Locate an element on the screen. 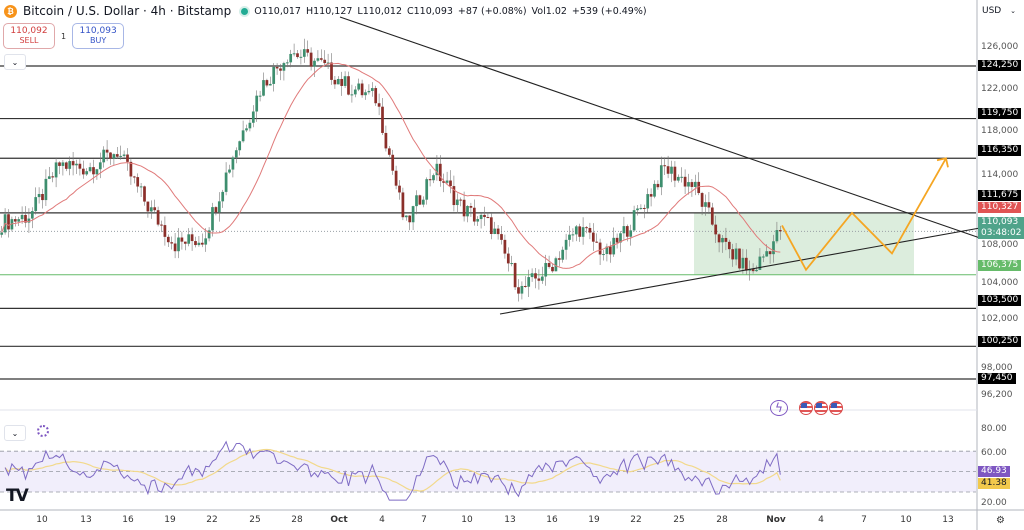  low-value: L110,012 is located at coordinates (379, 11).